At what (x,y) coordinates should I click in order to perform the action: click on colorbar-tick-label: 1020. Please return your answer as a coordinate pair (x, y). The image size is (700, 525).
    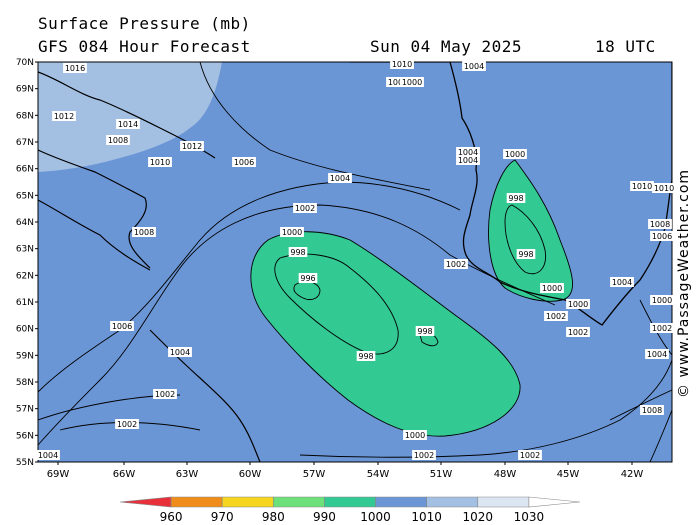
    Looking at the image, I should click on (478, 517).